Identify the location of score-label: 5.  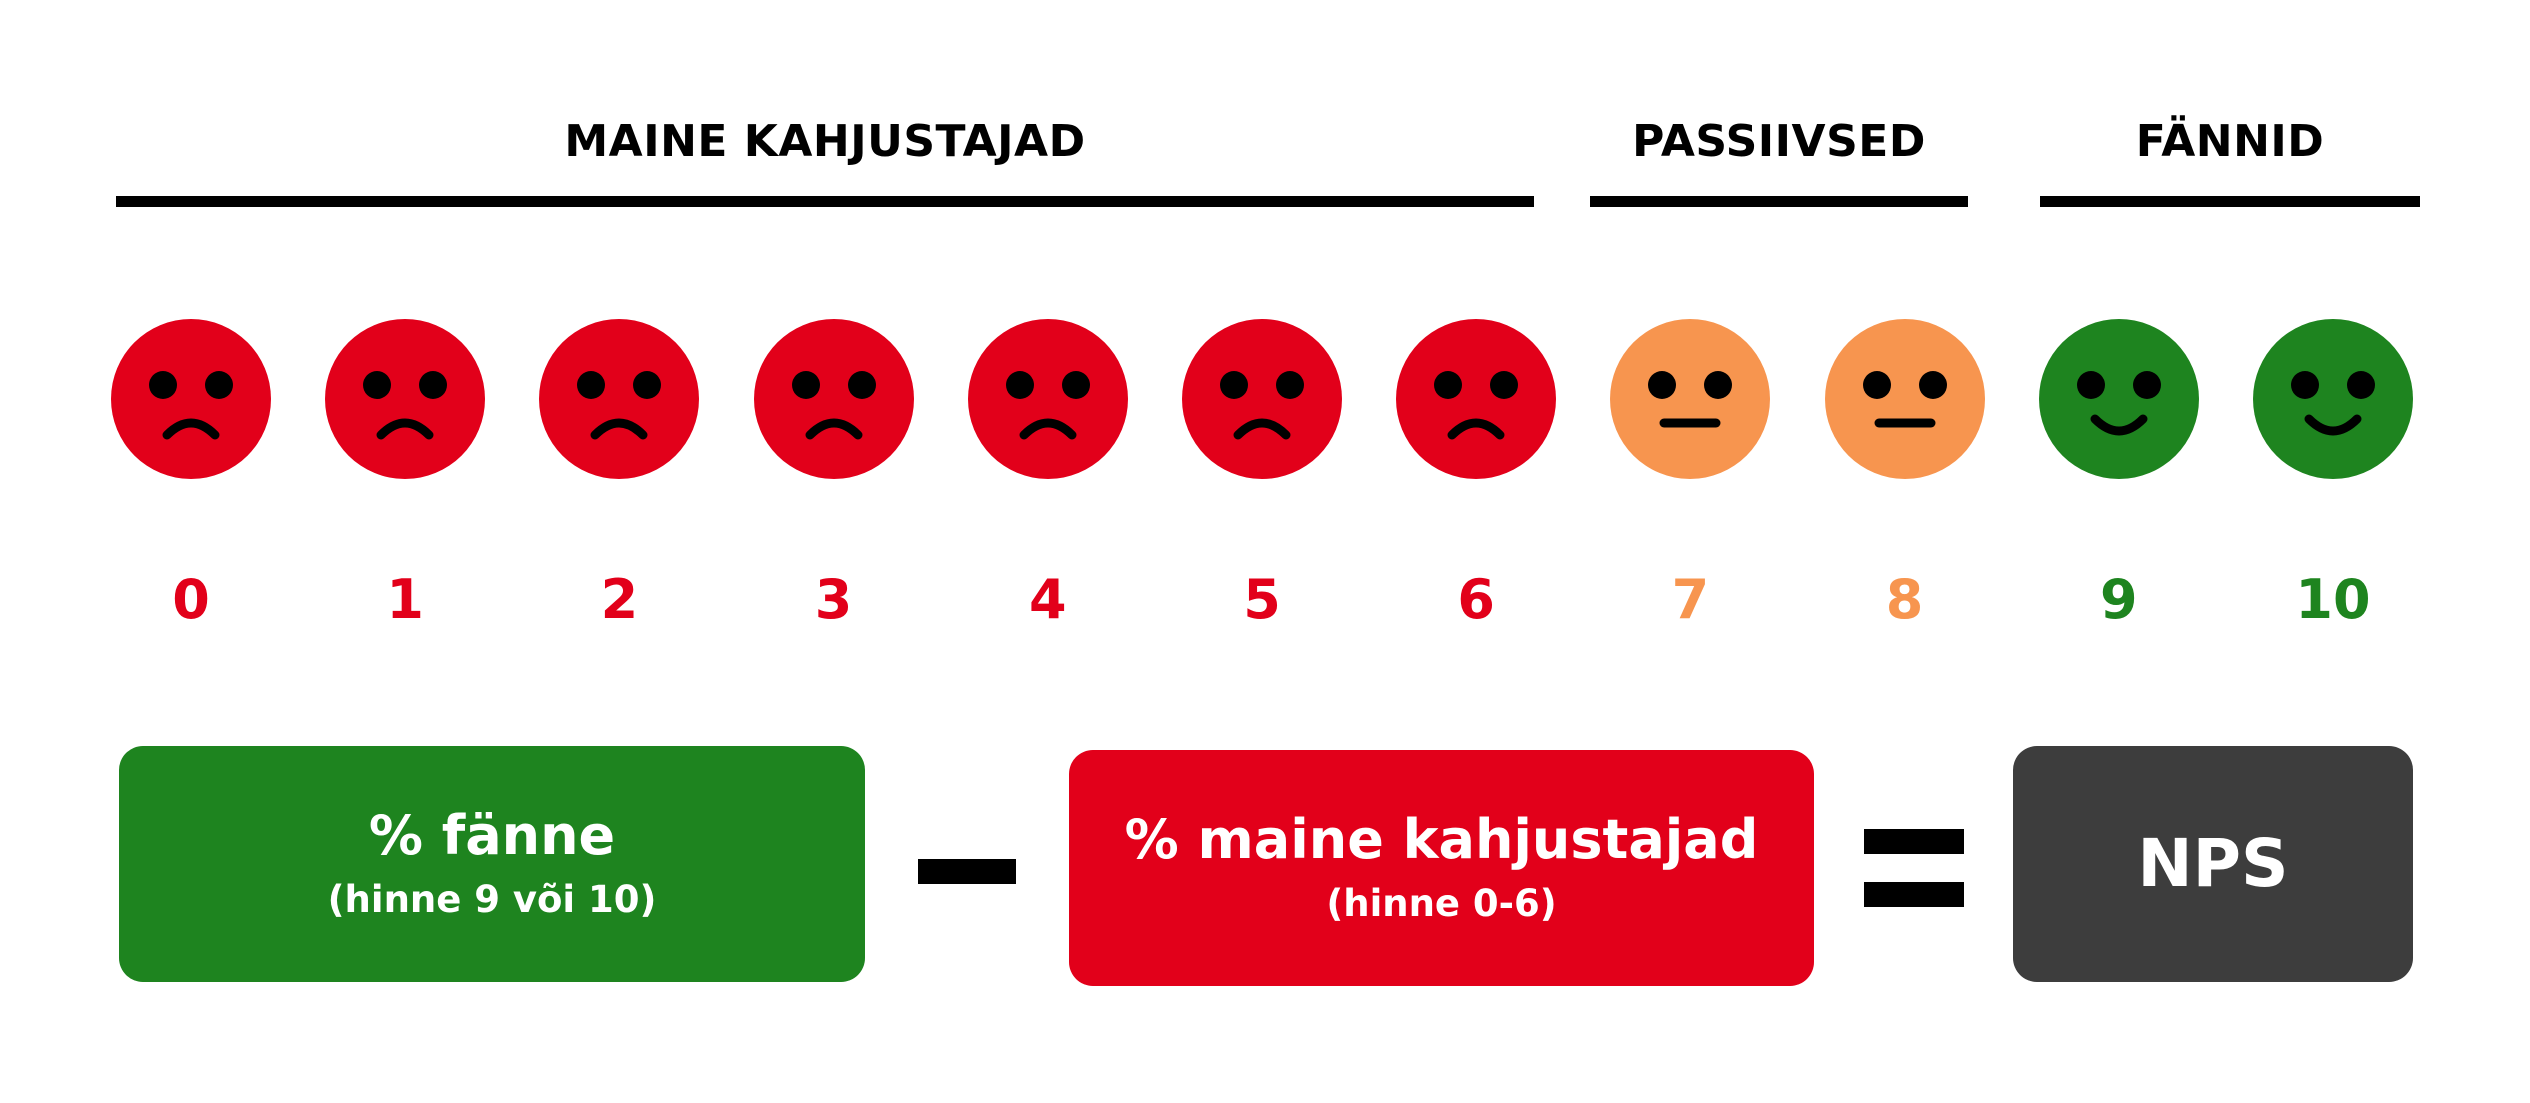
(1262, 599).